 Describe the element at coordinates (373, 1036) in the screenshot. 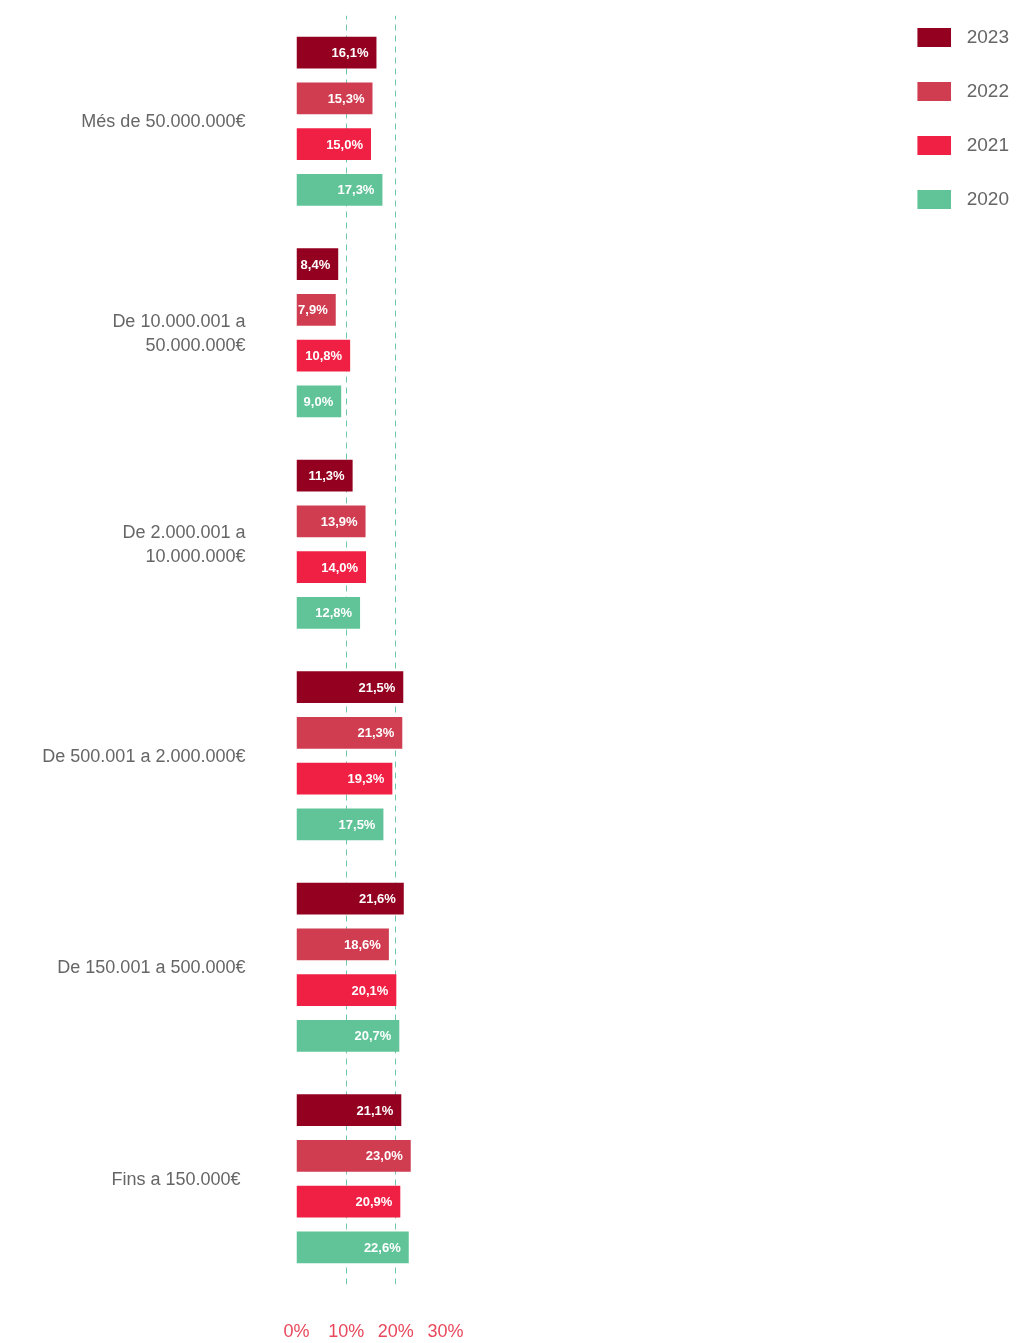

I see `data-label: 20,7%` at that location.